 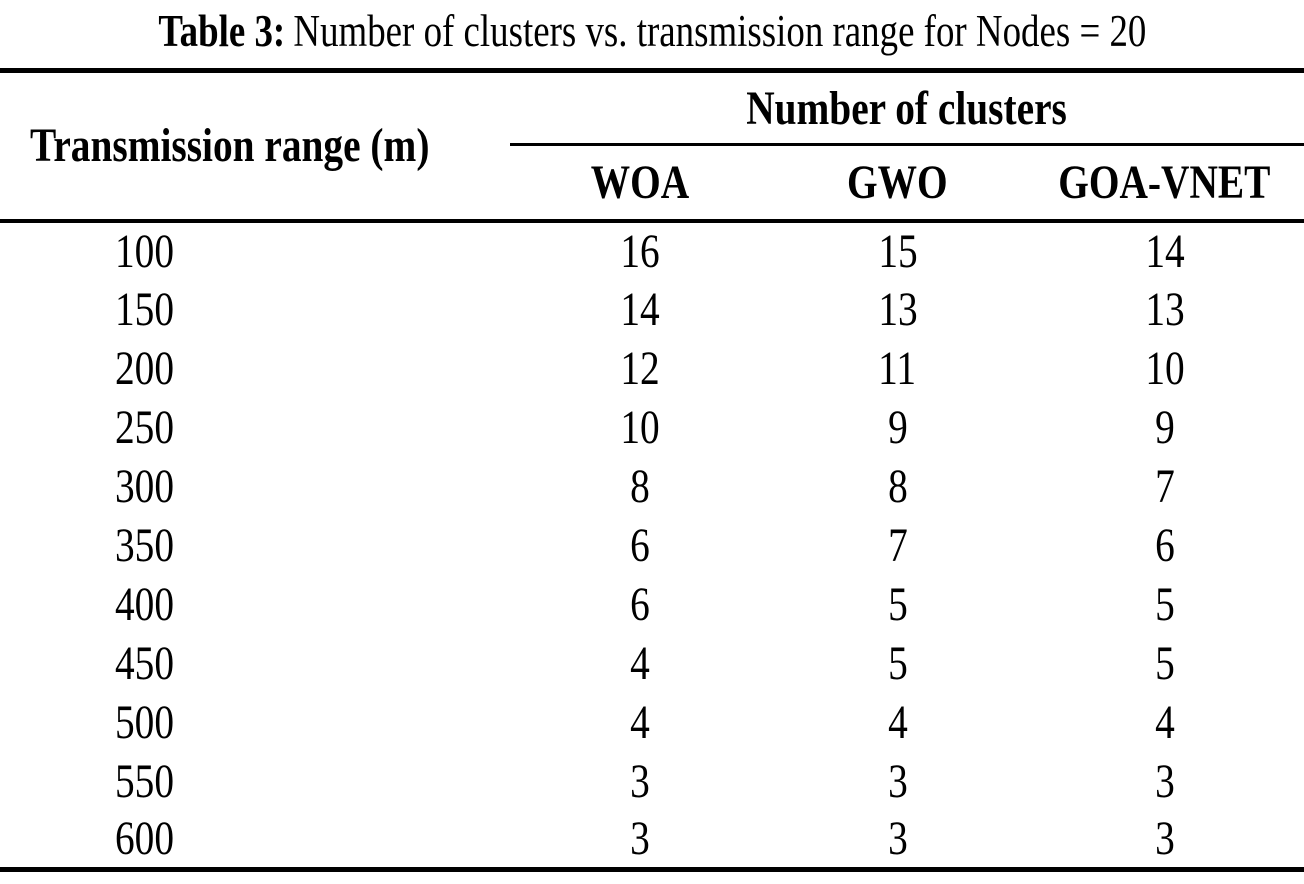 What do you see at coordinates (255, 309) in the screenshot?
I see `range-cell: 150` at bounding box center [255, 309].